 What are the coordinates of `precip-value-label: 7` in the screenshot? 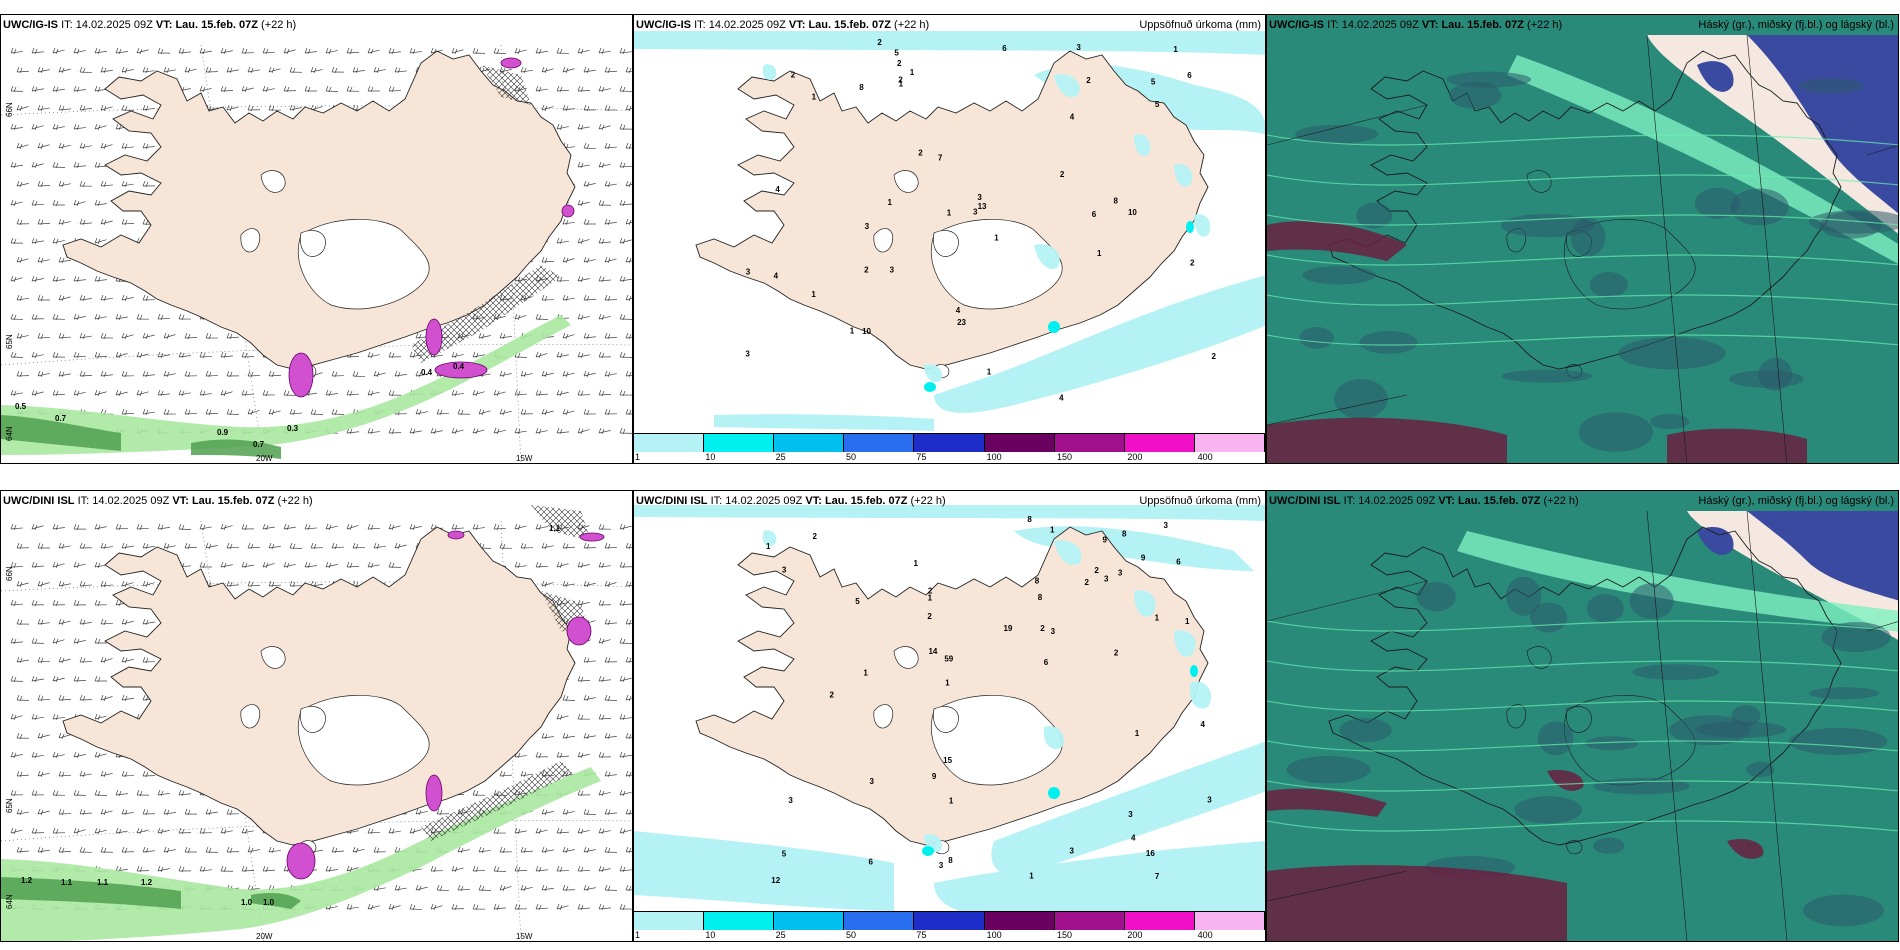 It's located at (940, 158).